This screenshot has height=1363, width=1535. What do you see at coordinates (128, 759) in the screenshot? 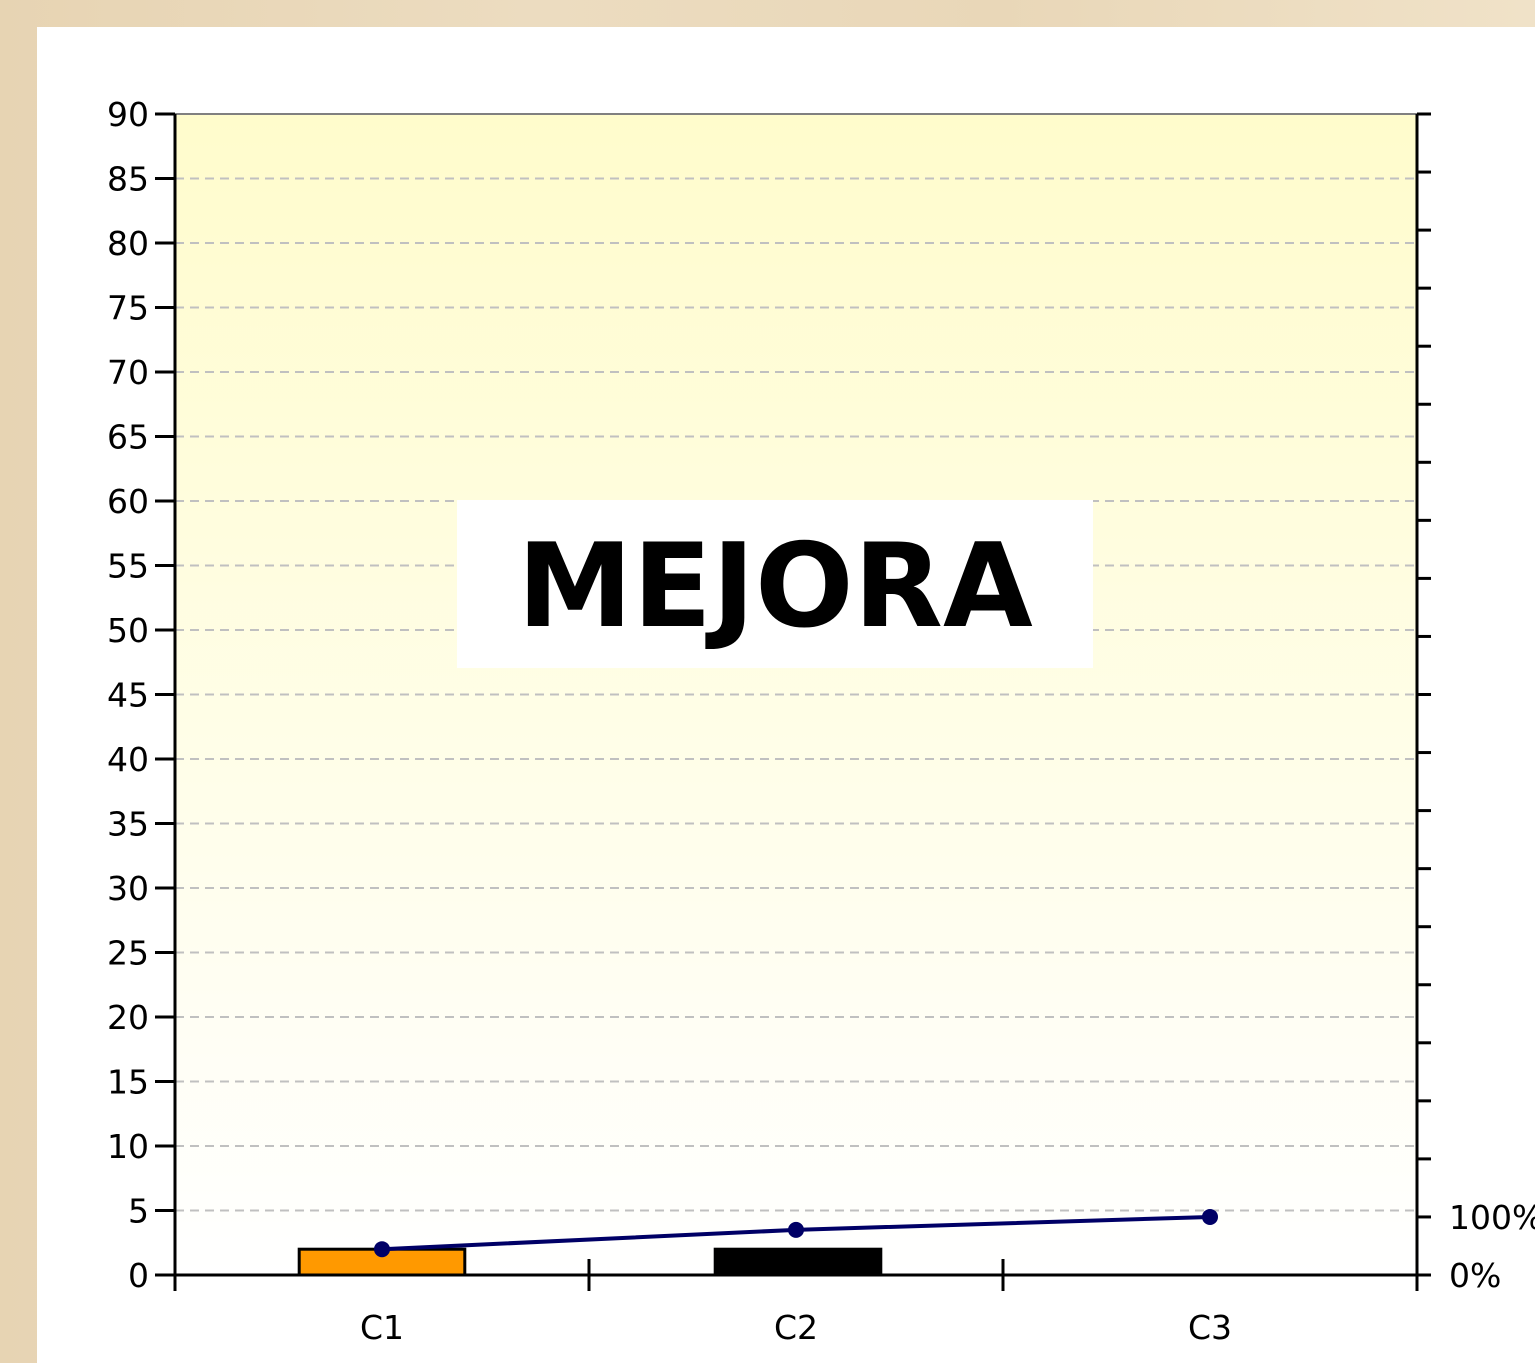
I see `y-tick-label: 40` at bounding box center [128, 759].